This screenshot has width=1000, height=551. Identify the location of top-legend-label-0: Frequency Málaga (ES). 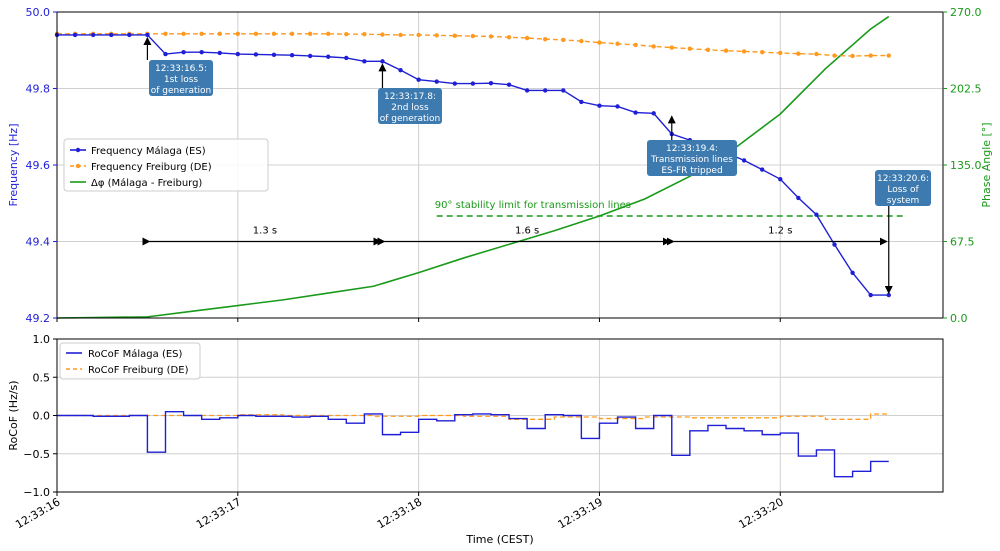
(148, 151).